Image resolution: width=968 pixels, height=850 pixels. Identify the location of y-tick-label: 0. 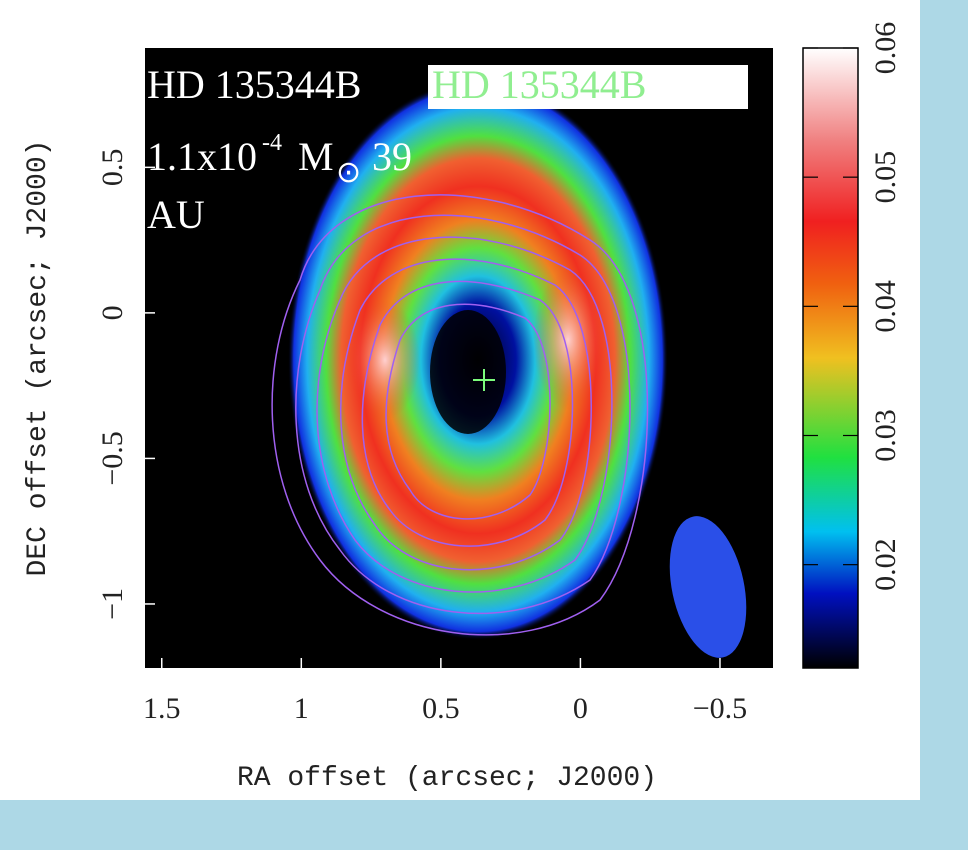
(112, 312).